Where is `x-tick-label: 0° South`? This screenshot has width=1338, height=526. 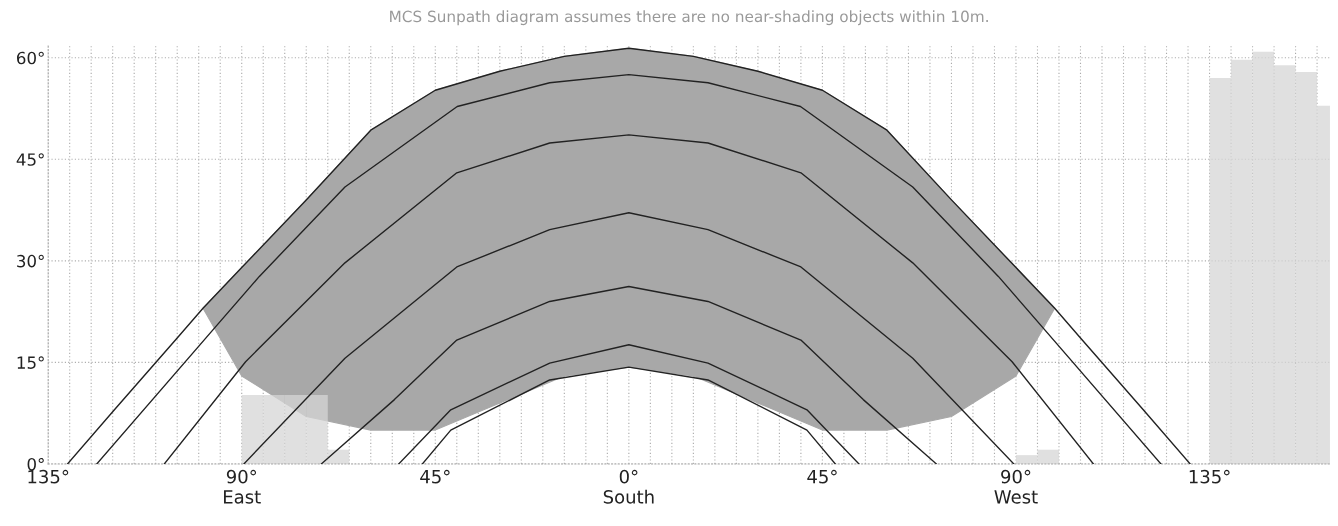 x-tick-label: 0° South is located at coordinates (628, 486).